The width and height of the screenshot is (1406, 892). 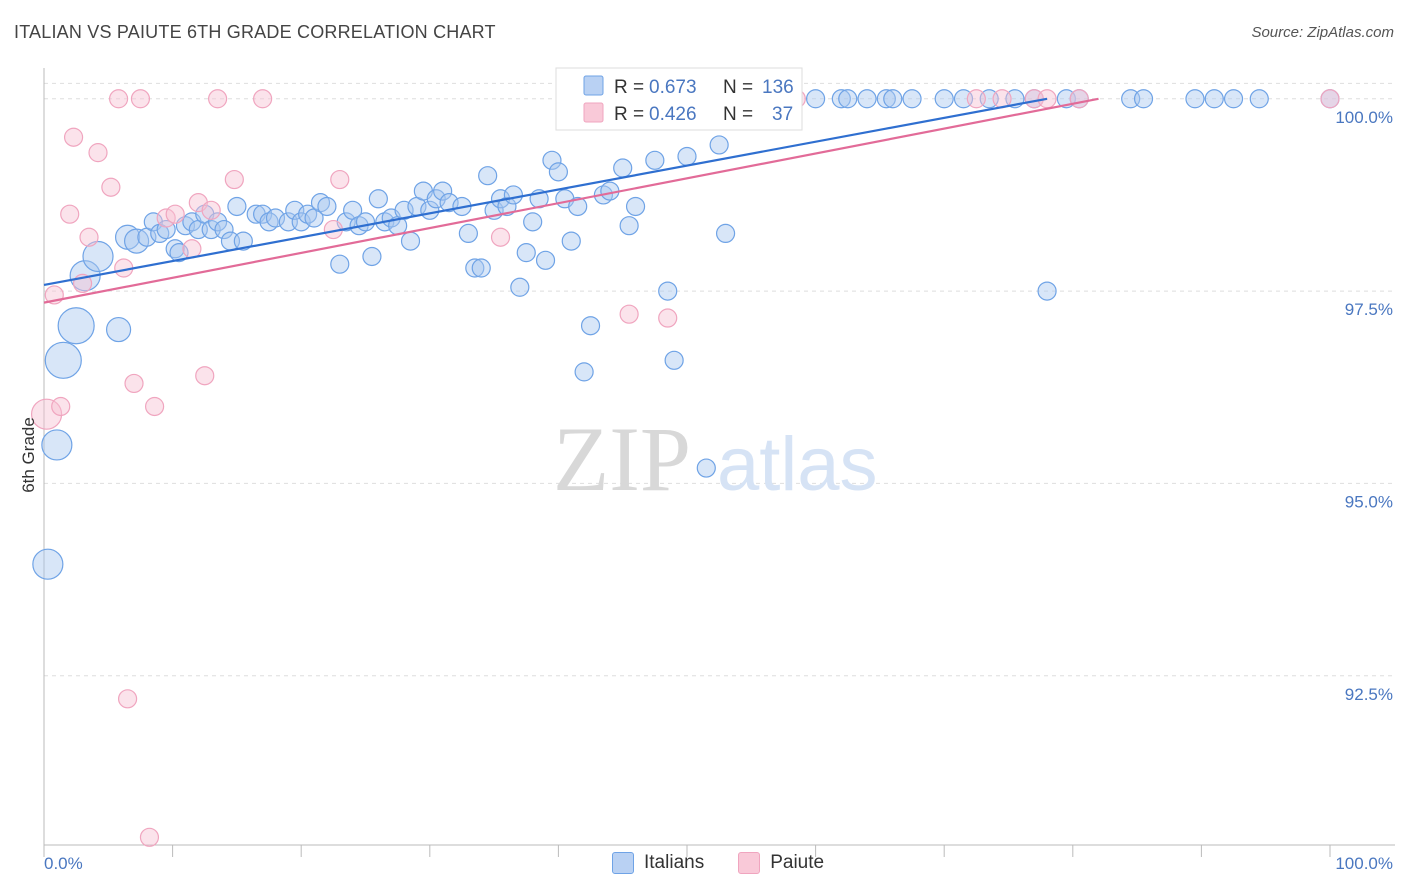 I want to click on italians-legend-label: Italians, so click(x=674, y=862).